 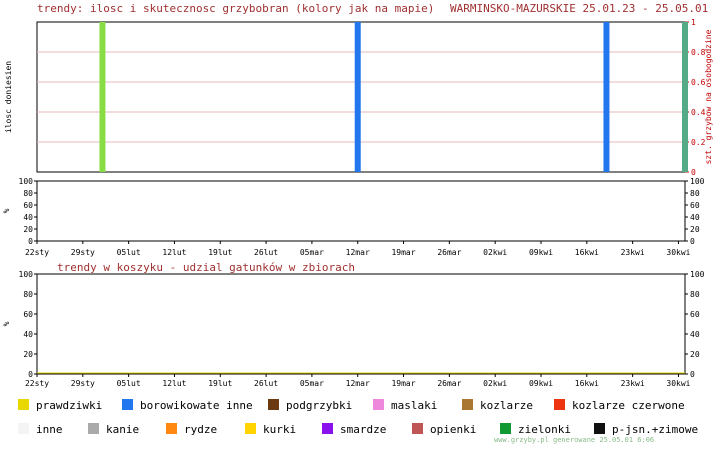 What do you see at coordinates (363, 429) in the screenshot?
I see `legend-label: smardze` at bounding box center [363, 429].